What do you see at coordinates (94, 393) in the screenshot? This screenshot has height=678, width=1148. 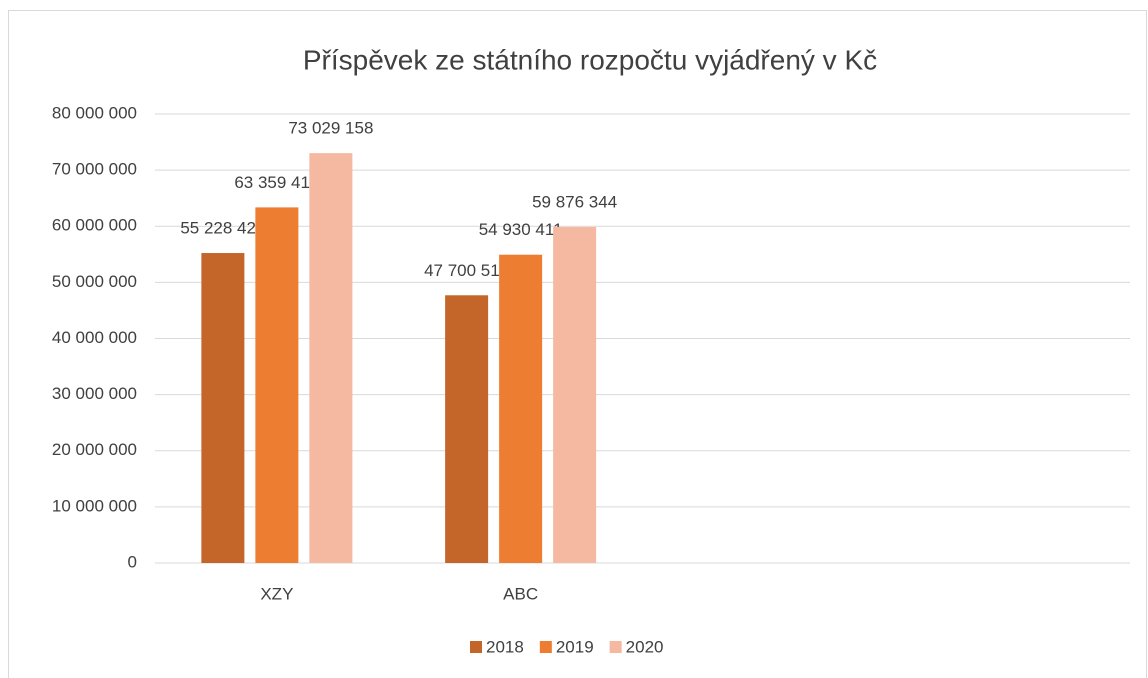 I see `y-tick-label: 30 000 000` at bounding box center [94, 393].